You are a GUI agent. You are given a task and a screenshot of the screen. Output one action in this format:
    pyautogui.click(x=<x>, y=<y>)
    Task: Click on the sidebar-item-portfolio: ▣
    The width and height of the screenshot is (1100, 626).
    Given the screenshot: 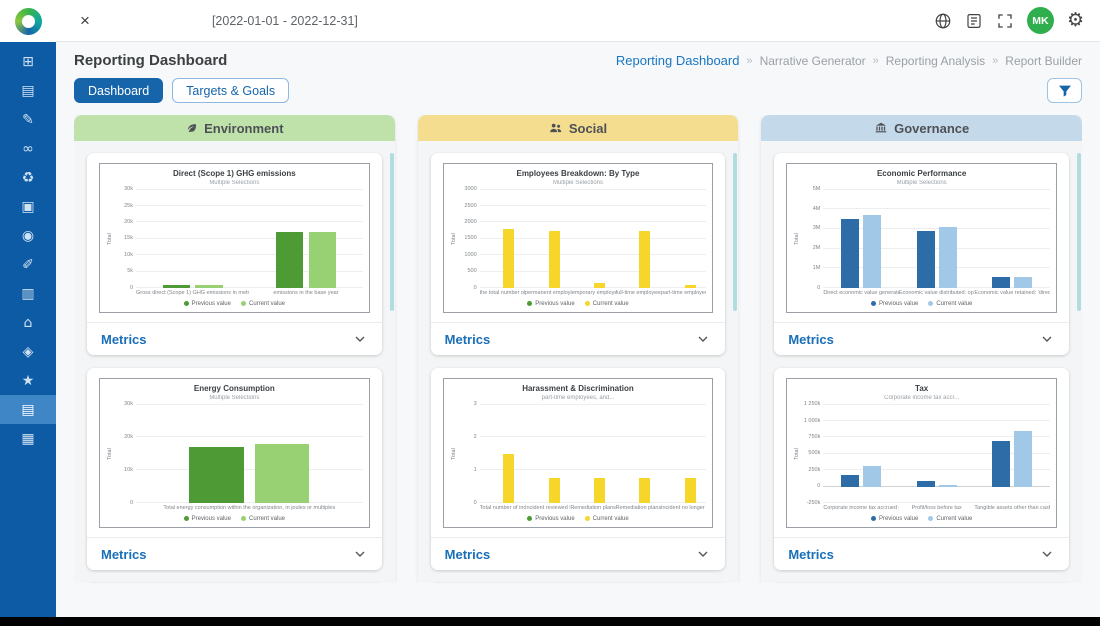 What is the action you would take?
    pyautogui.click(x=28, y=206)
    